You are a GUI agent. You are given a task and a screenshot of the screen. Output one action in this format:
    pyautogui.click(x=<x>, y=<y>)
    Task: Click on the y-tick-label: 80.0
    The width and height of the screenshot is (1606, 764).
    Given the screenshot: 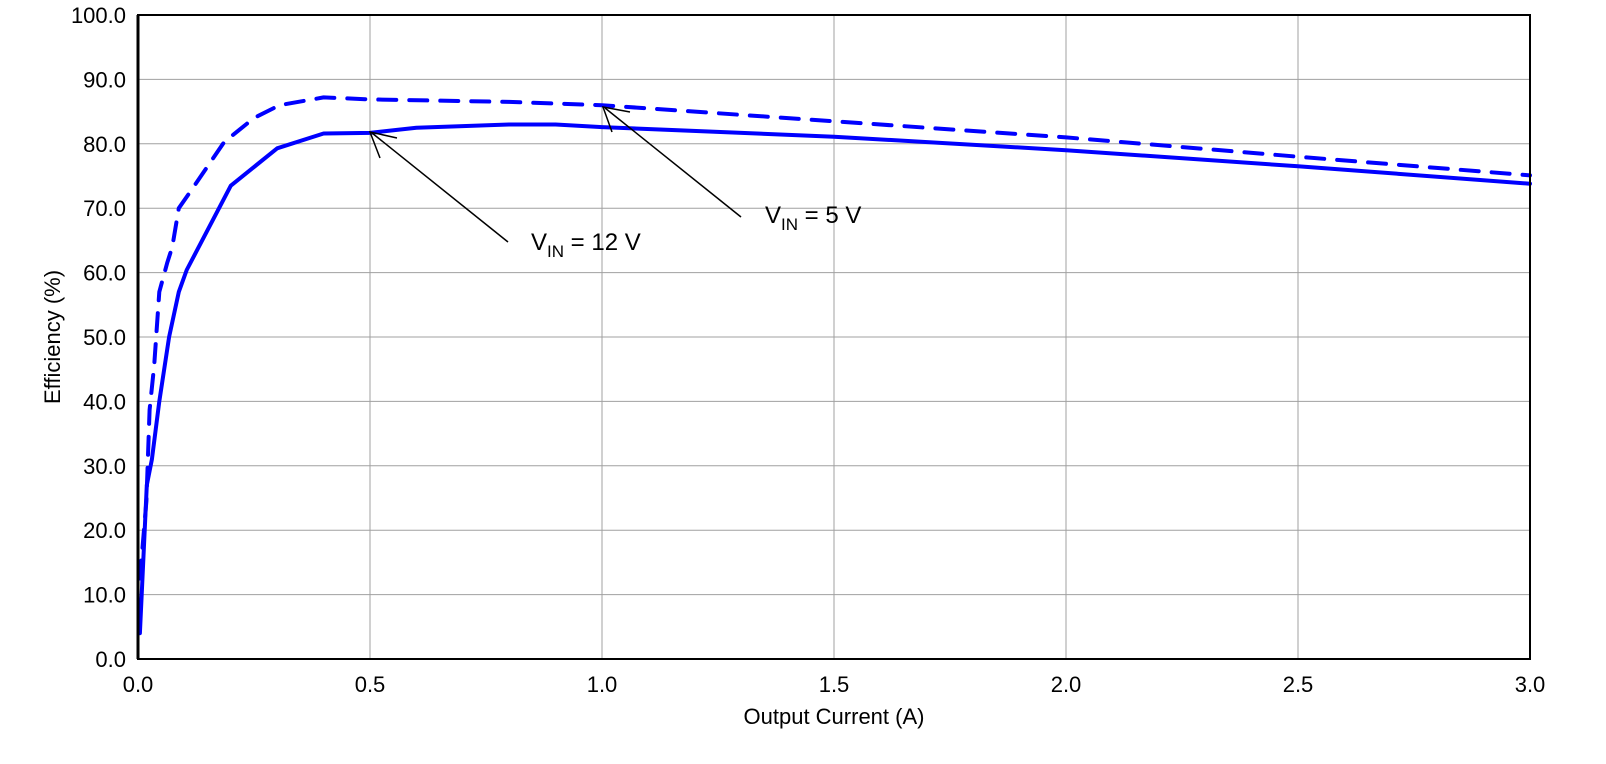 What is the action you would take?
    pyautogui.click(x=104, y=144)
    